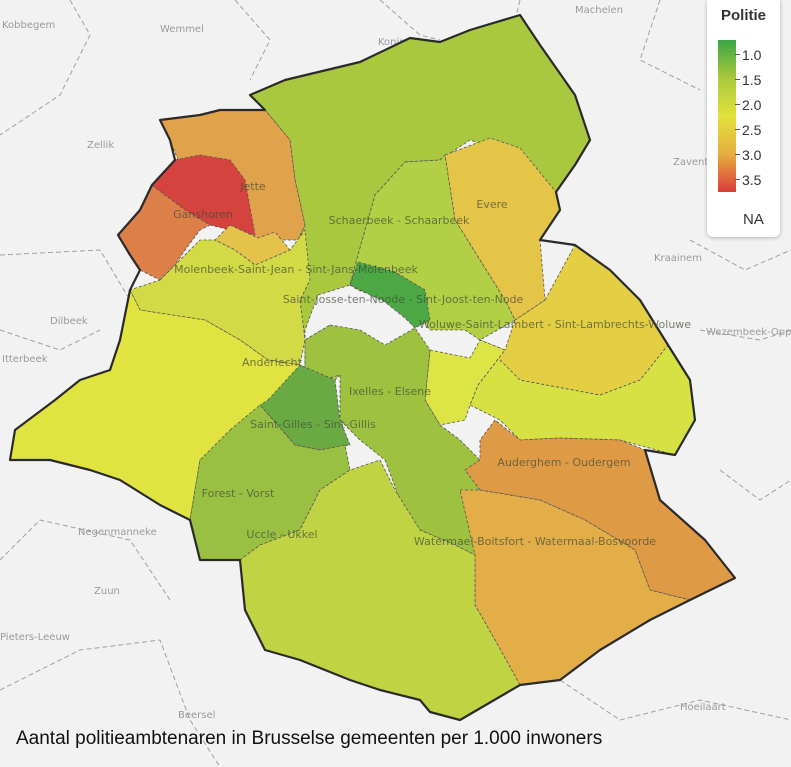  Describe the element at coordinates (752, 105) in the screenshot. I see `legend-tick-label: 2.0` at that location.